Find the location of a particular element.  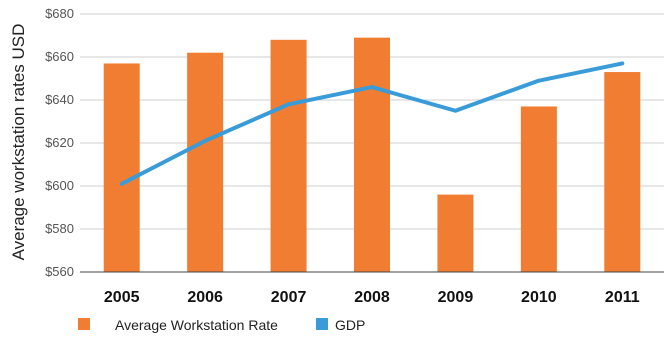

y-tick-label: $640 is located at coordinates (59, 99).